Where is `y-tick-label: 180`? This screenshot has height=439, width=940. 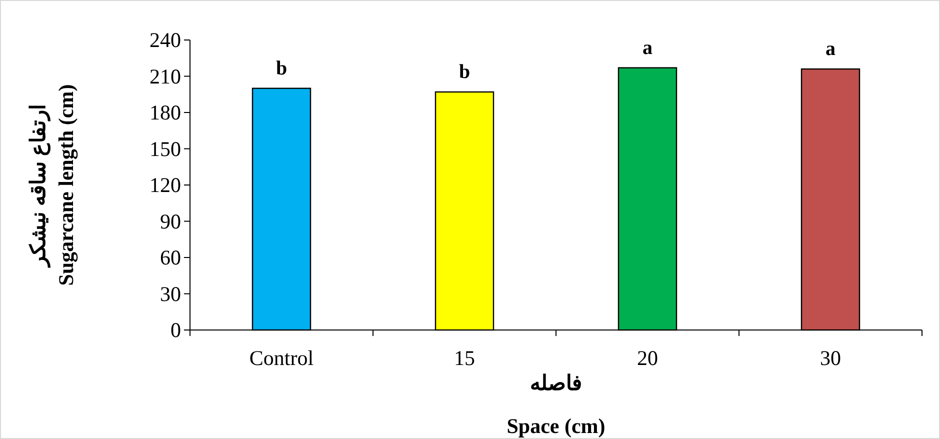
y-tick-label: 180 is located at coordinates (165, 112).